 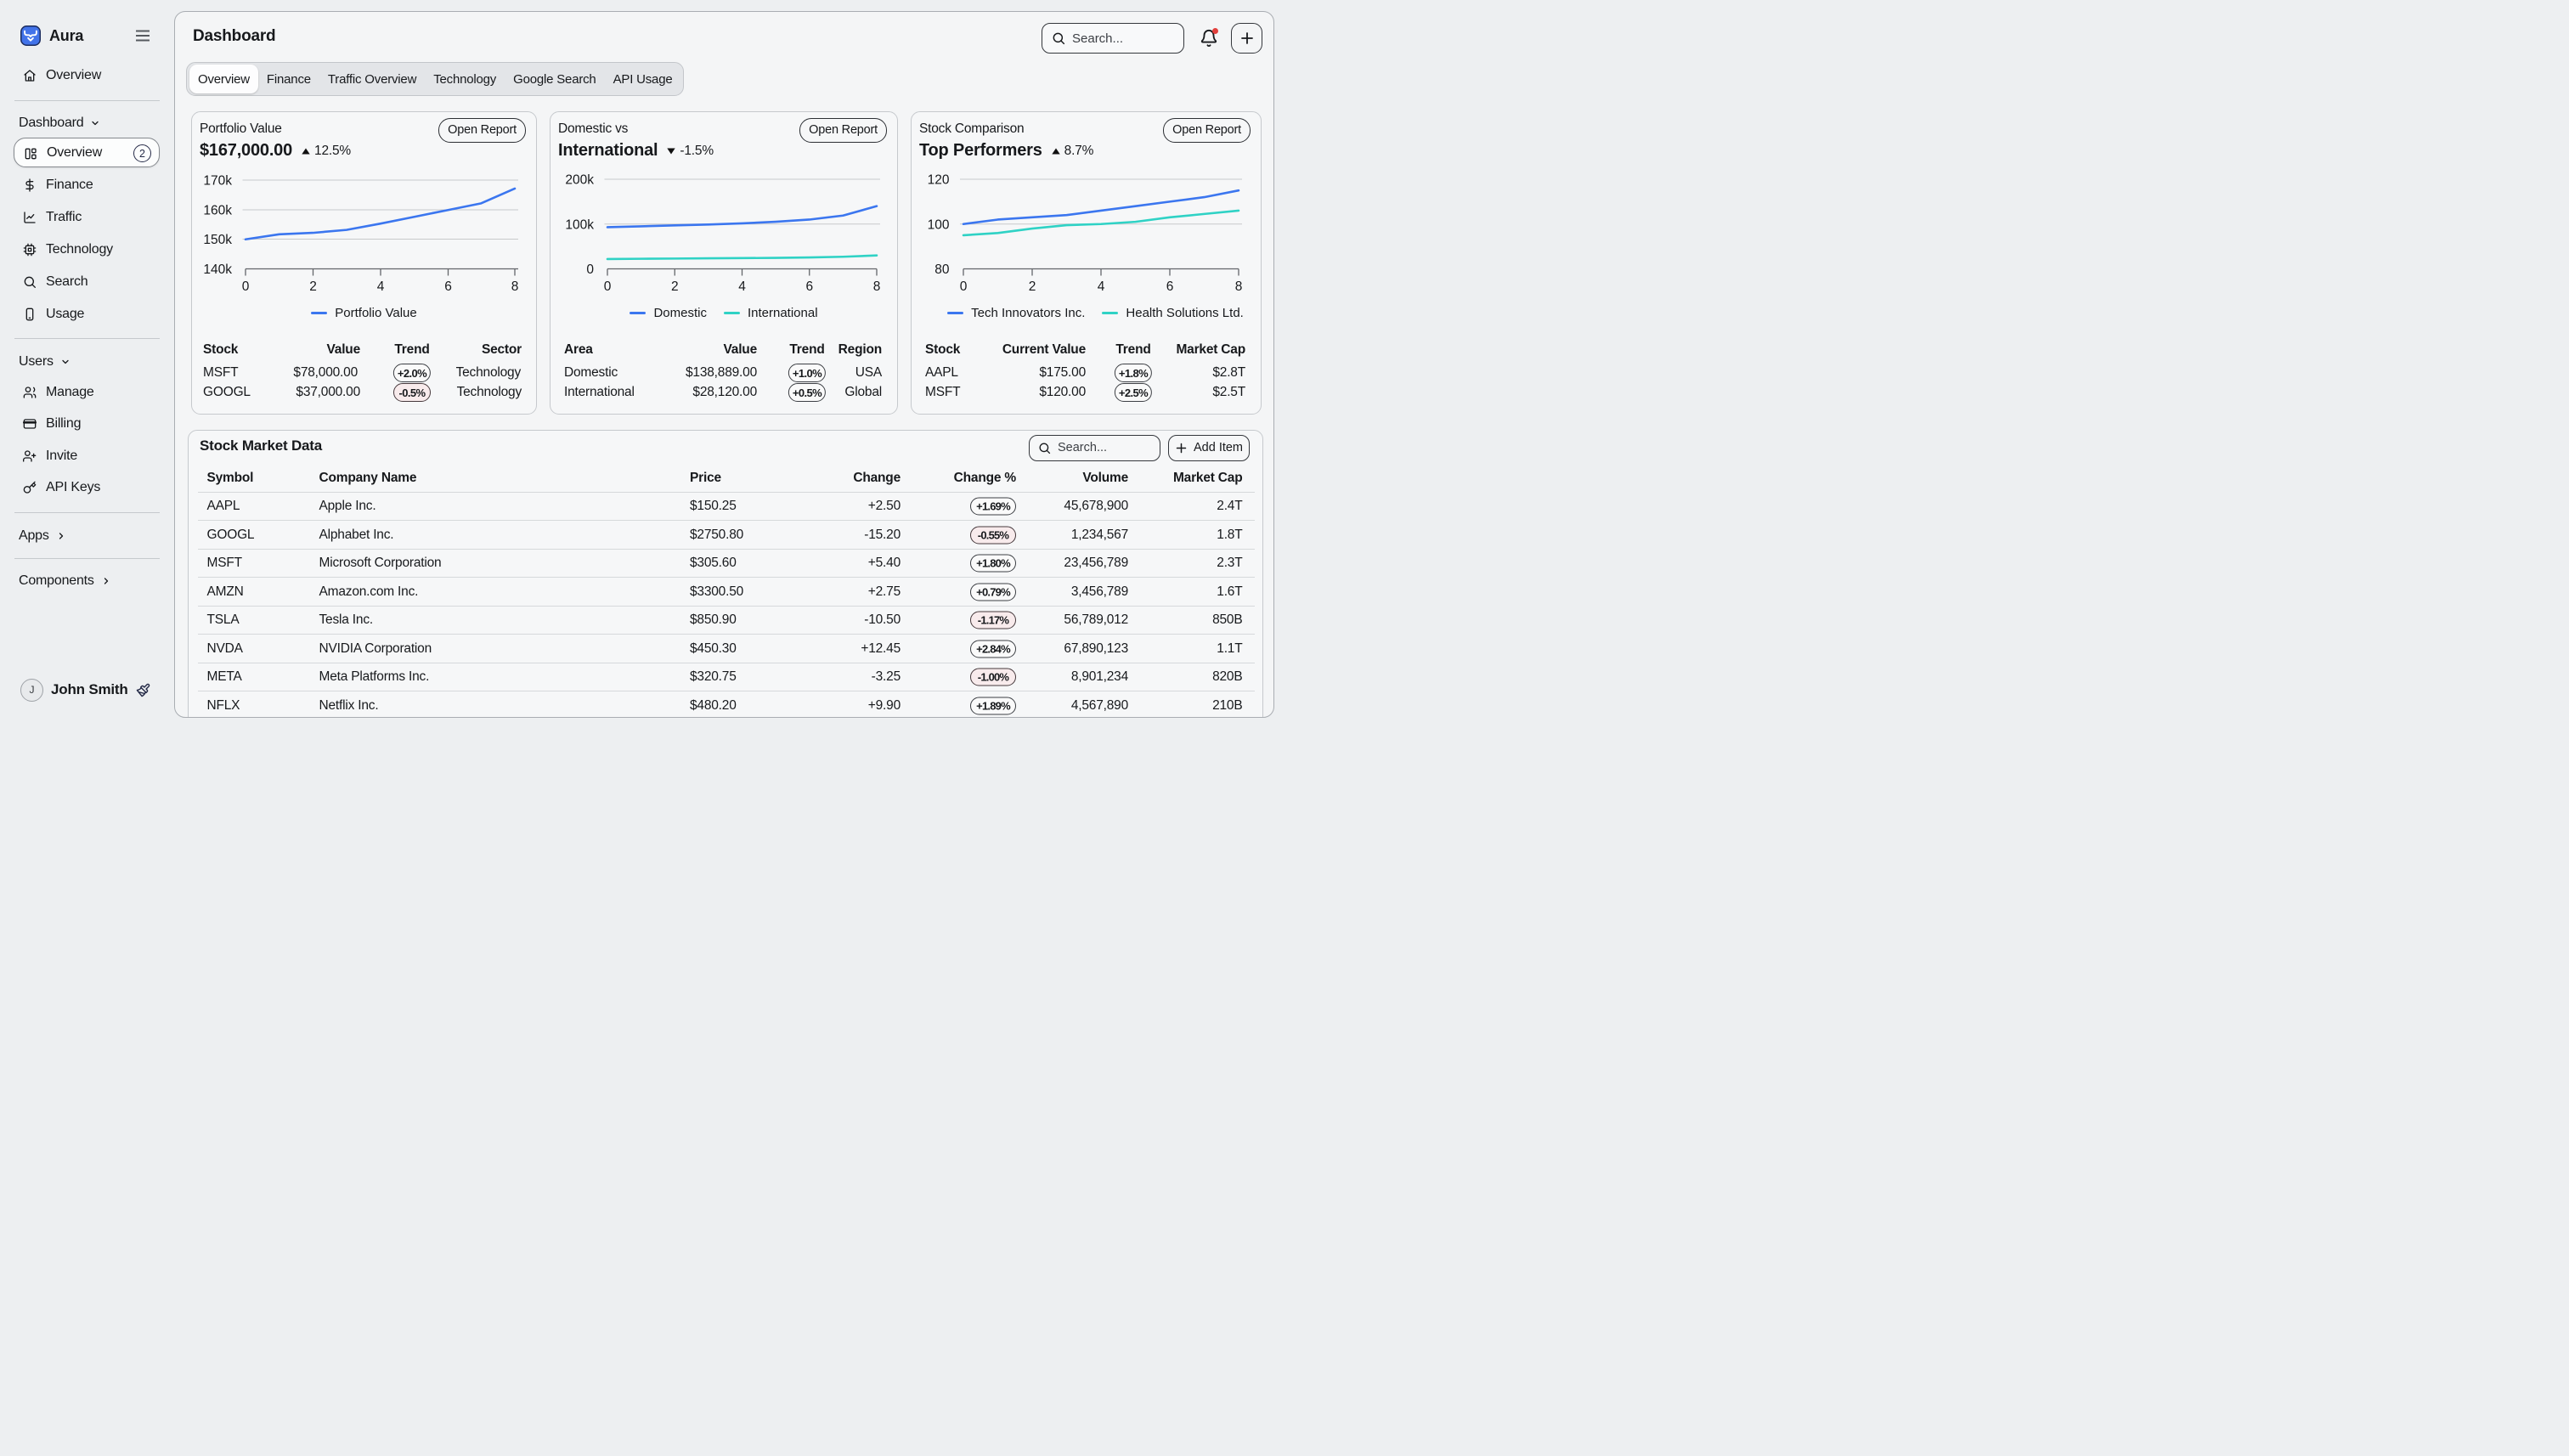 What do you see at coordinates (217, 182) in the screenshot?
I see `svg-text: 170k` at bounding box center [217, 182].